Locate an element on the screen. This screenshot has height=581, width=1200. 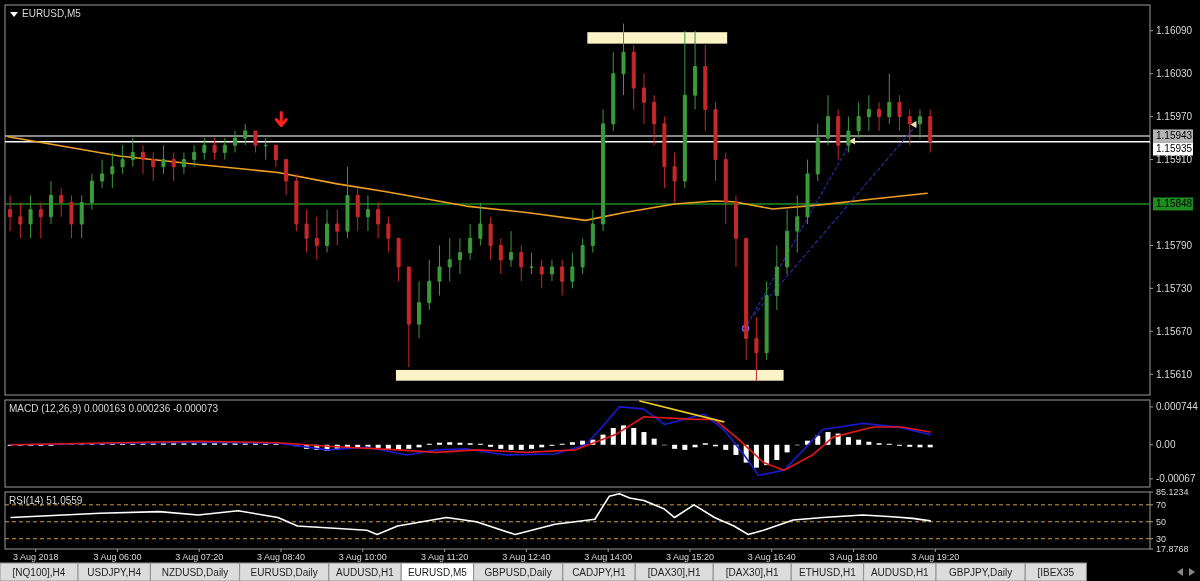
x-tick-label: 3 Aug 16:40 is located at coordinates (771, 557).